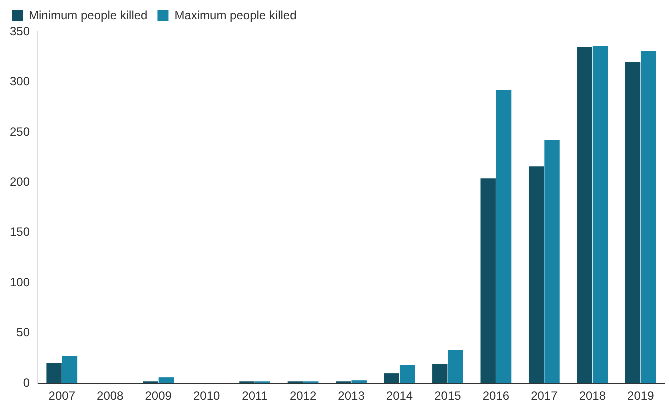 Image resolution: width=669 pixels, height=412 pixels. What do you see at coordinates (110, 396) in the screenshot?
I see `x-tick-label: 2008` at bounding box center [110, 396].